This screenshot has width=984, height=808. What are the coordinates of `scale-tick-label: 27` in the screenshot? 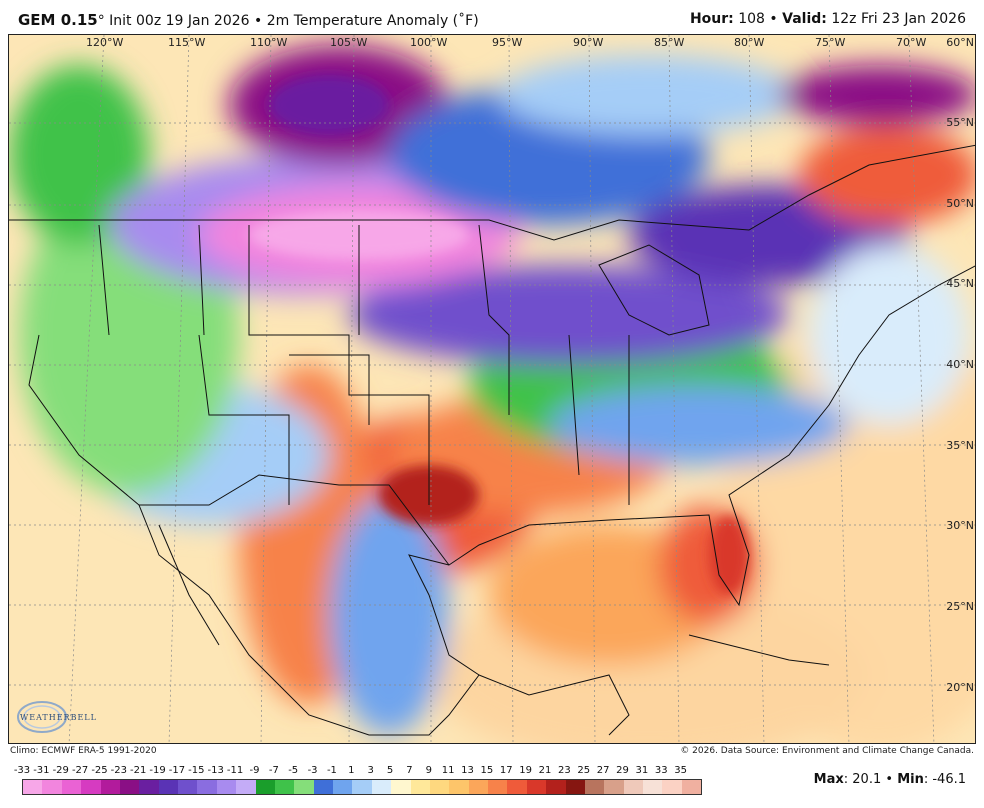 It's located at (603, 770).